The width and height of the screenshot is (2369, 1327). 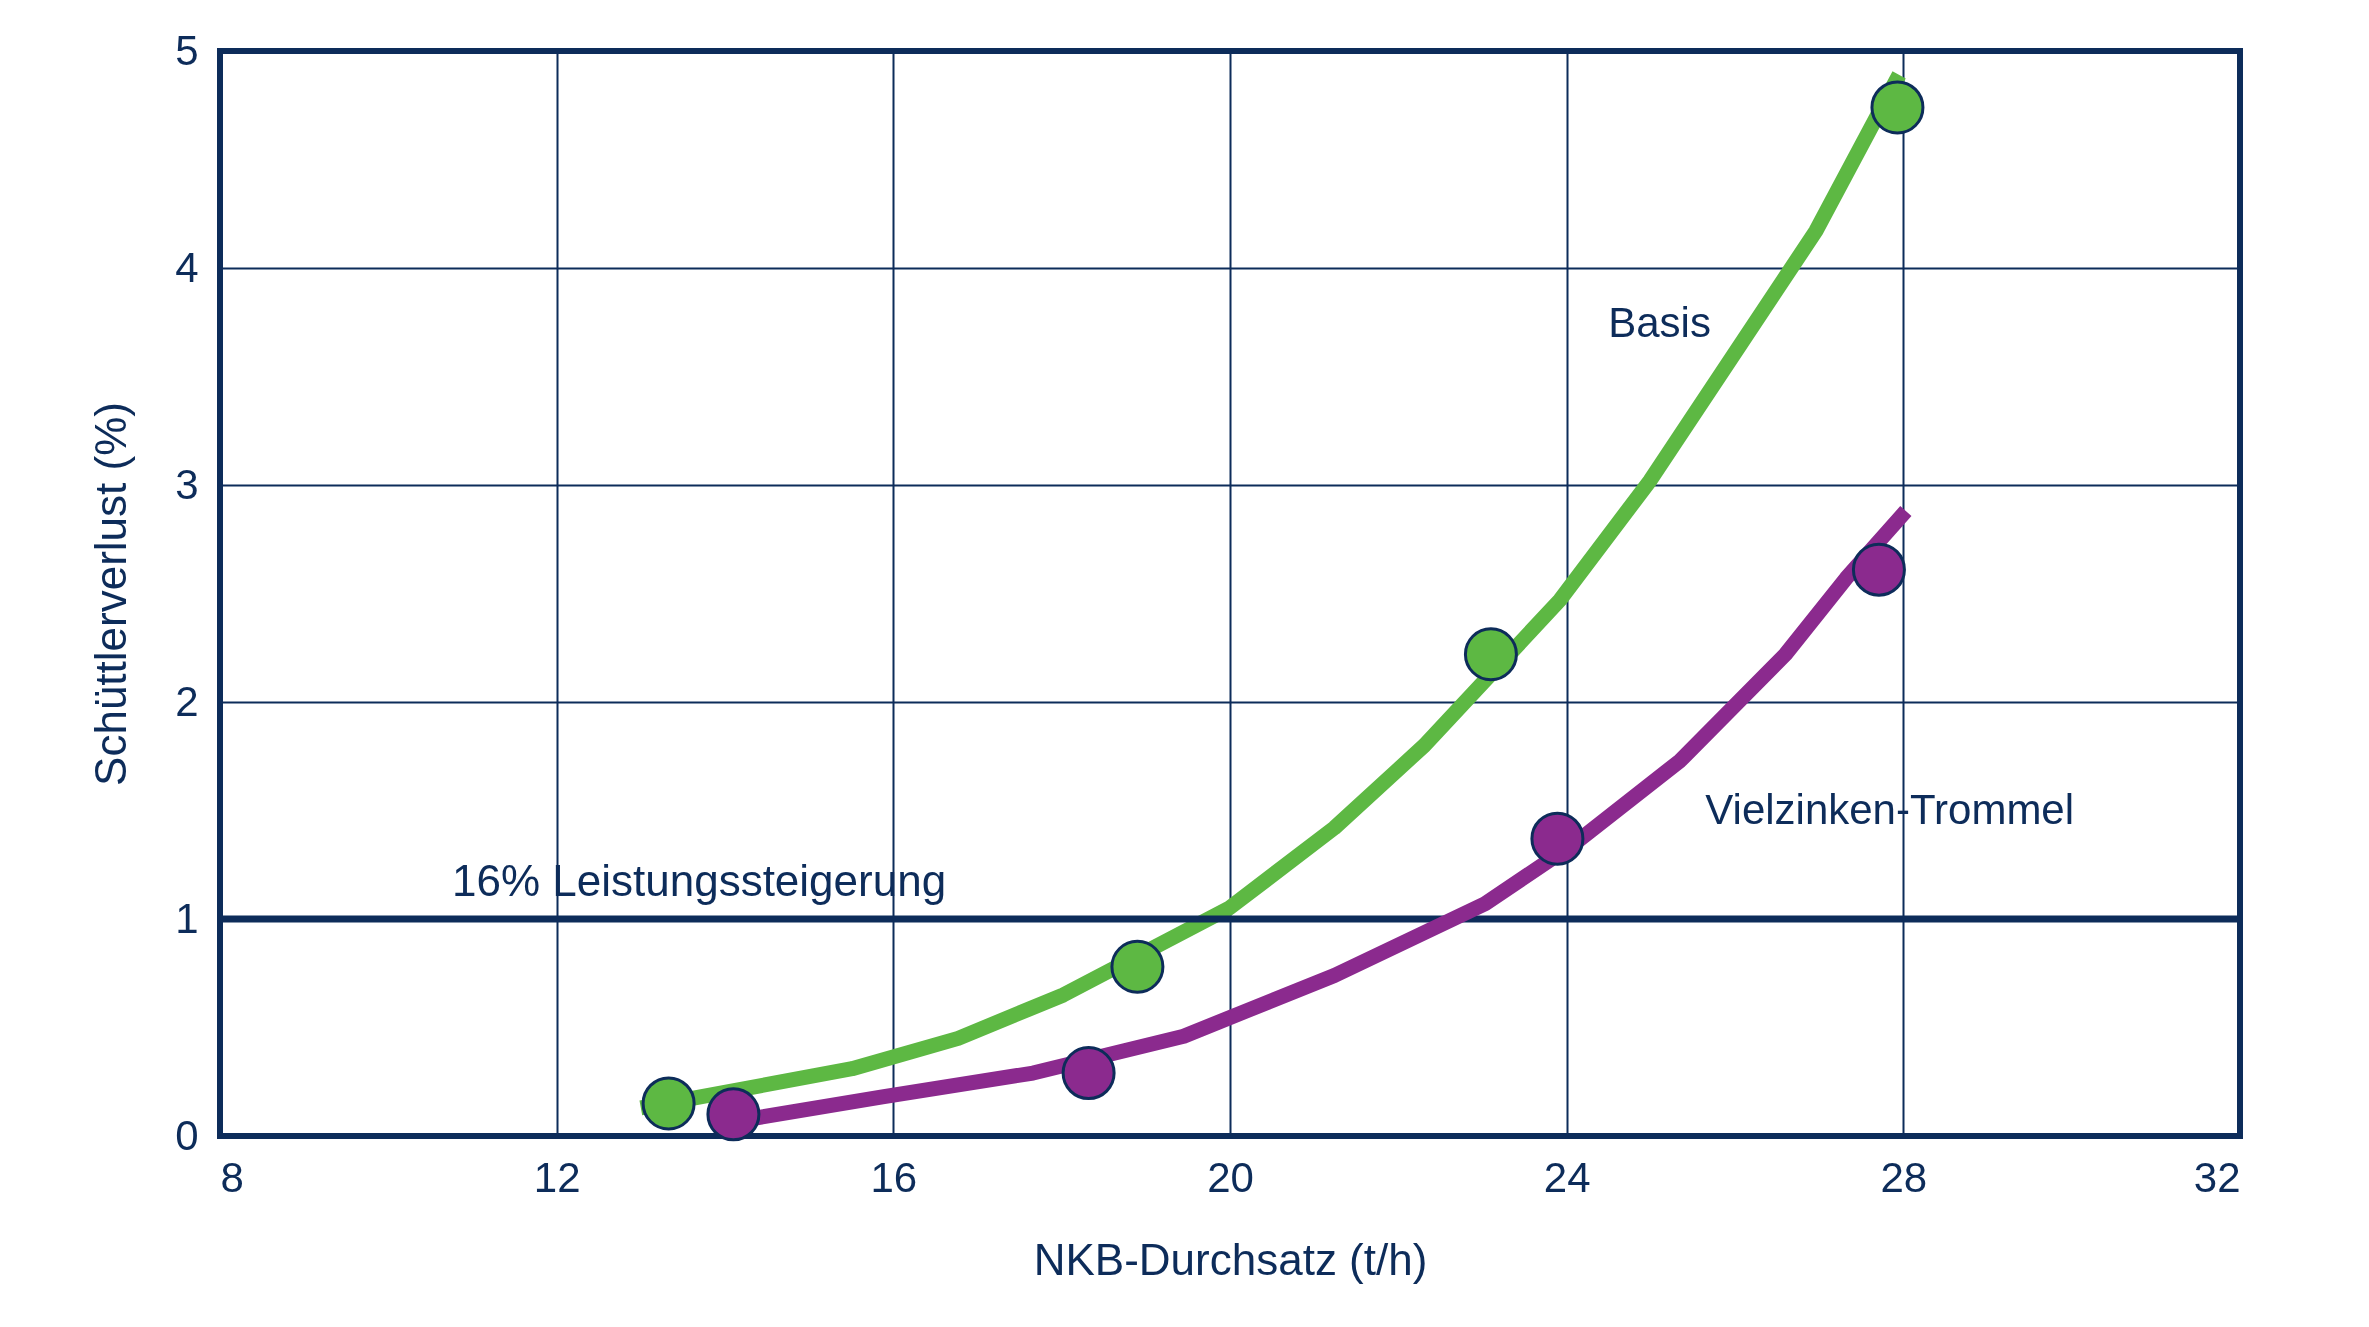 I want to click on x-tick-label: 24, so click(x=1567, y=1177).